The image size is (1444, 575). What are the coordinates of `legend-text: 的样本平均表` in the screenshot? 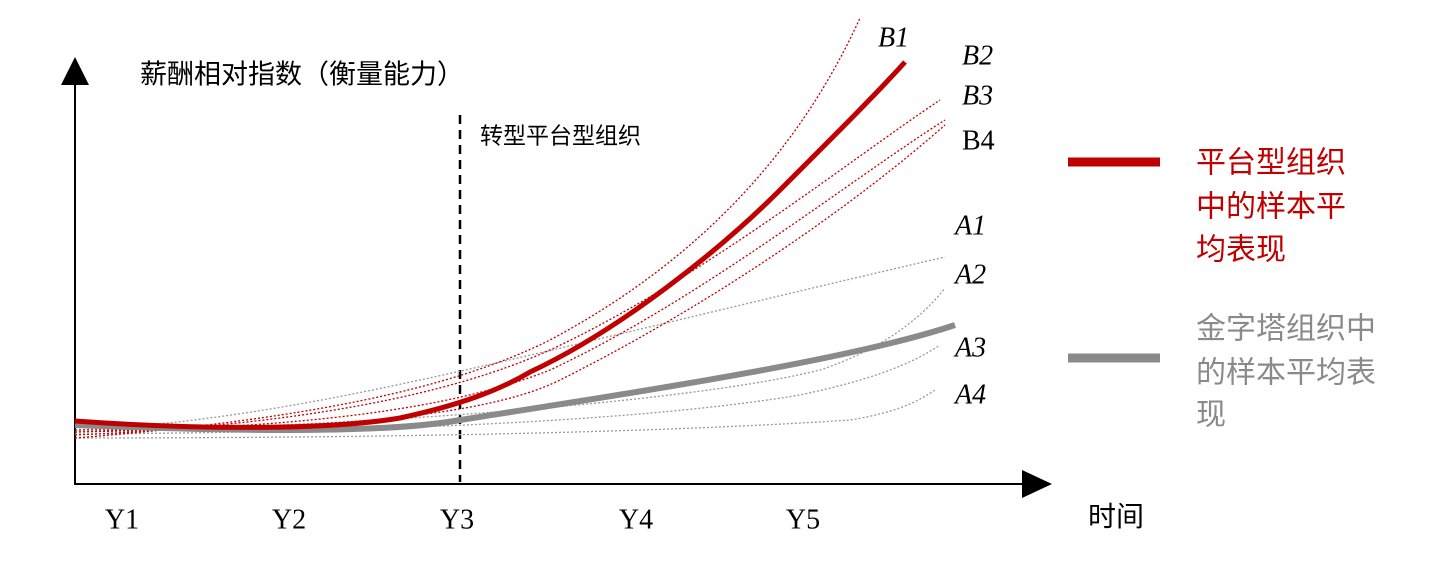 It's located at (1286, 373).